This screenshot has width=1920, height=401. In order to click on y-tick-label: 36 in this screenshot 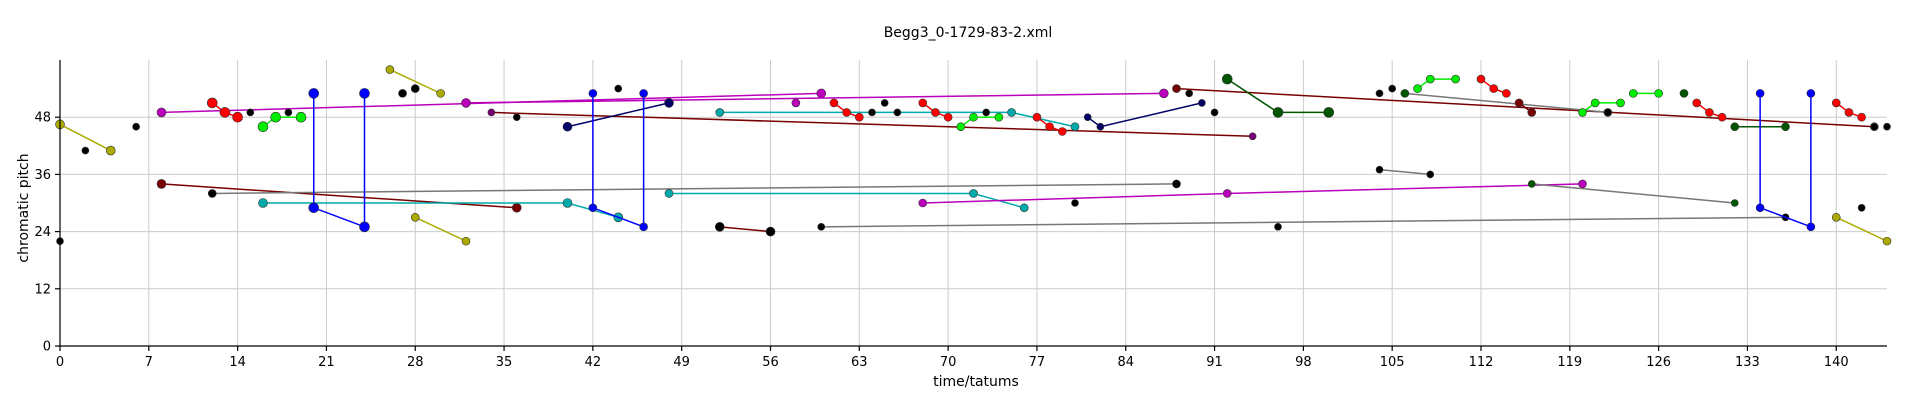, I will do `click(42, 175)`.